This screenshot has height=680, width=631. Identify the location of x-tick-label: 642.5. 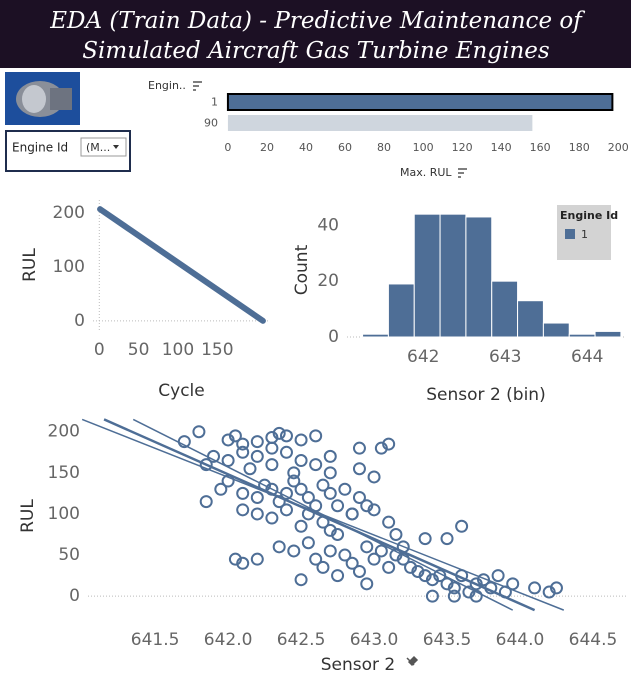
(301, 640).